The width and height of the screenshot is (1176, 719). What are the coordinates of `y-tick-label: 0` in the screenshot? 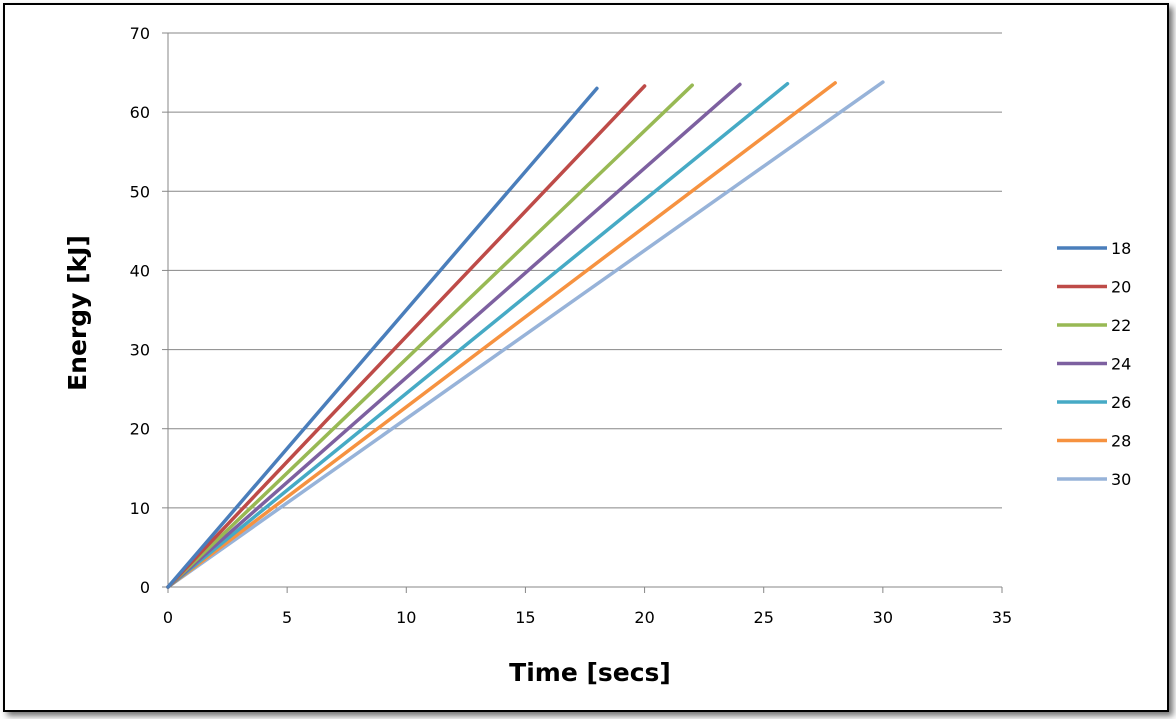 It's located at (145, 587).